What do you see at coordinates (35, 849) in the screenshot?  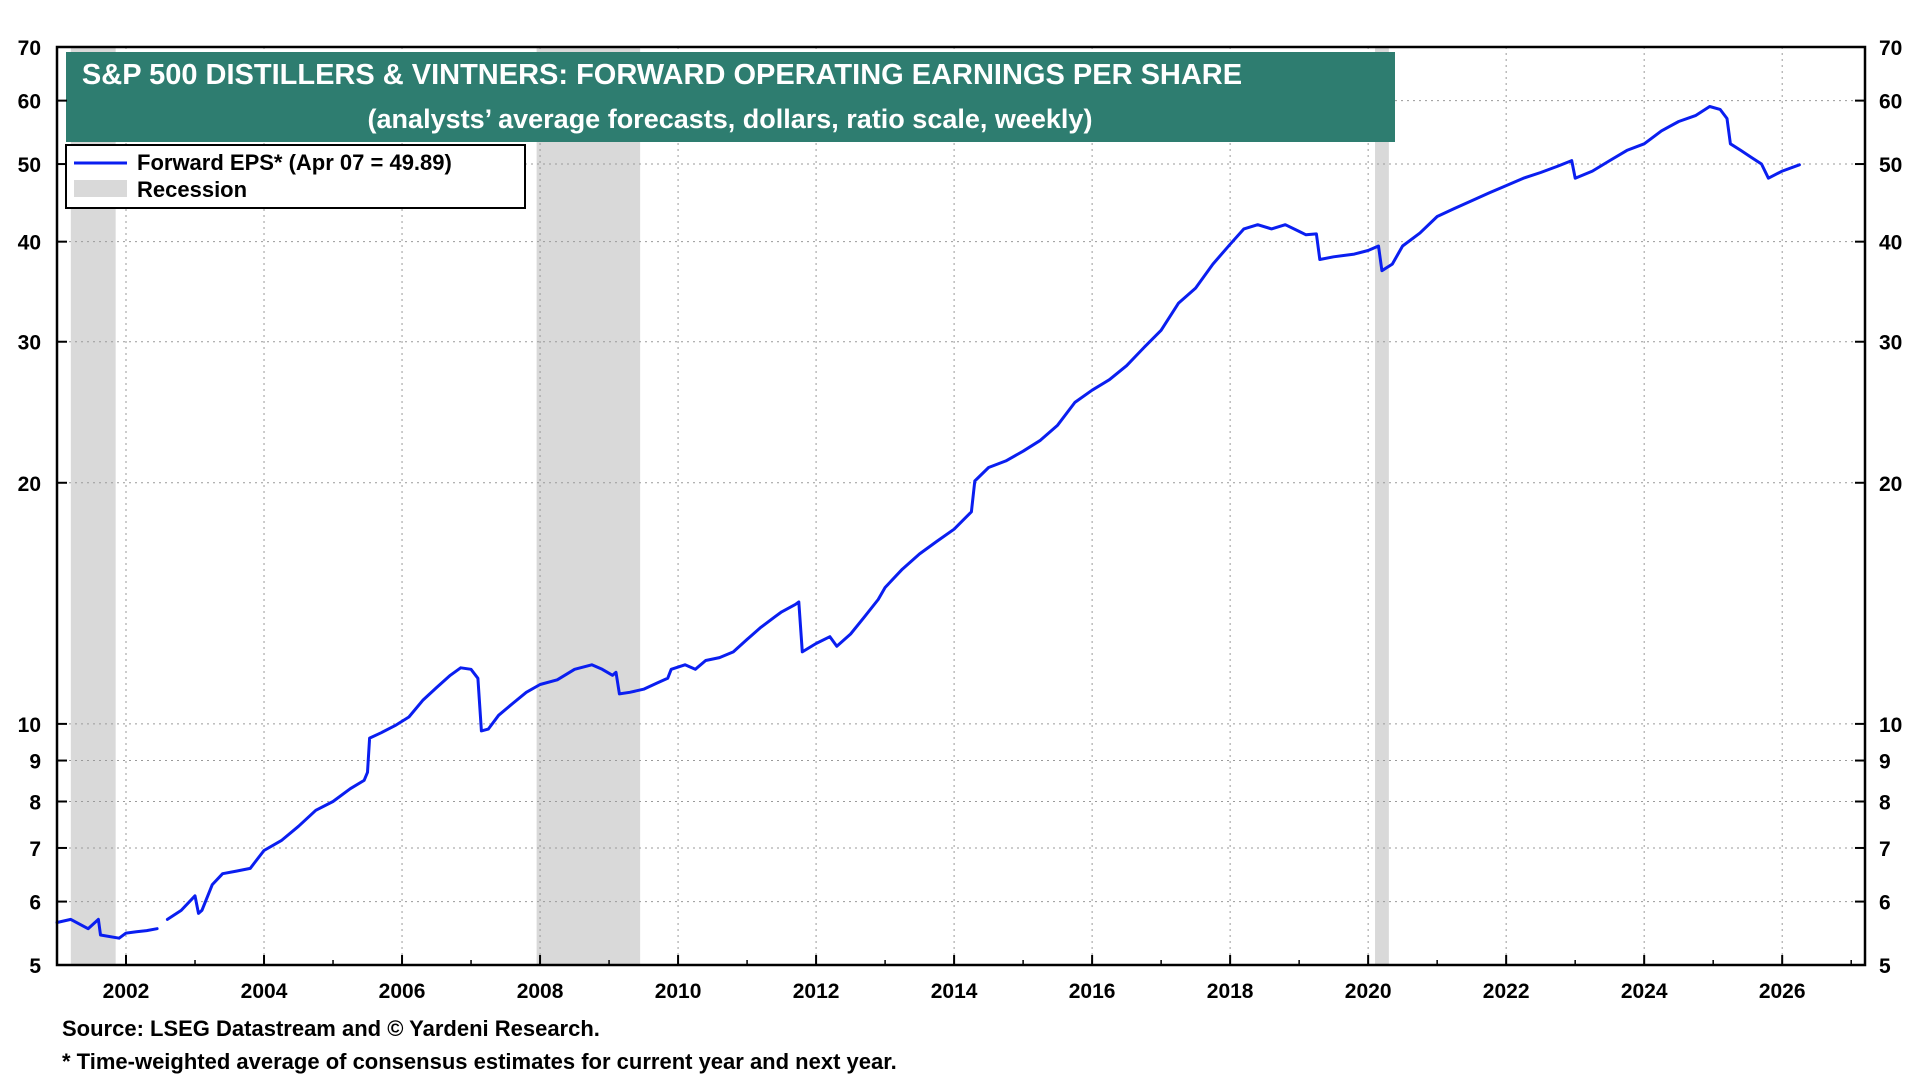 I see `y-tick-label-left: 7` at bounding box center [35, 849].